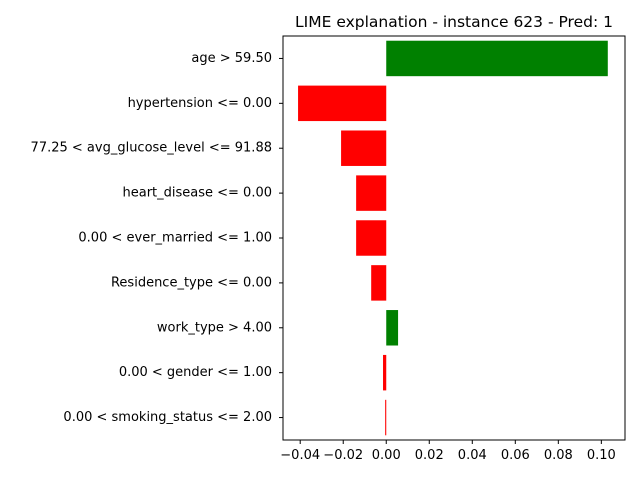 The width and height of the screenshot is (640, 480). What do you see at coordinates (515, 455) in the screenshot?
I see `x-tick-label-5: 0.06` at bounding box center [515, 455].